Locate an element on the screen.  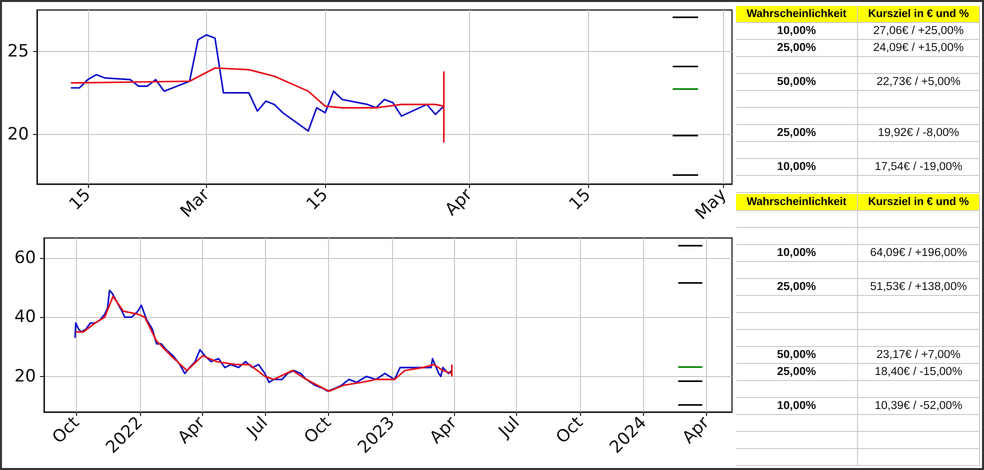
y-tick-label: 25 is located at coordinates (18, 51).